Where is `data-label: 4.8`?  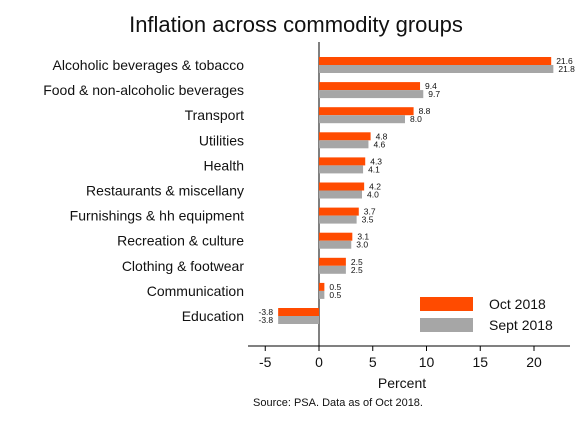
data-label: 4.8 is located at coordinates (382, 136).